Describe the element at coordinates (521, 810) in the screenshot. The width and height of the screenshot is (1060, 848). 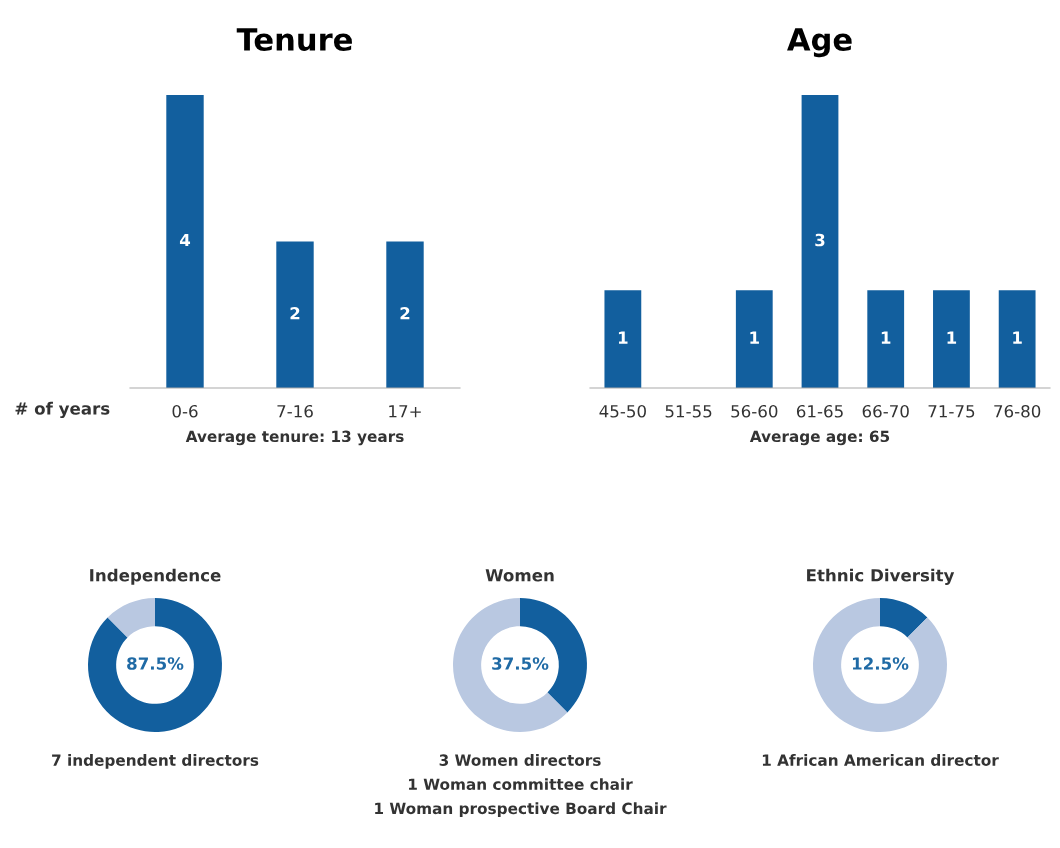
I see `text: 1 Woman prospective Board Chair` at that location.